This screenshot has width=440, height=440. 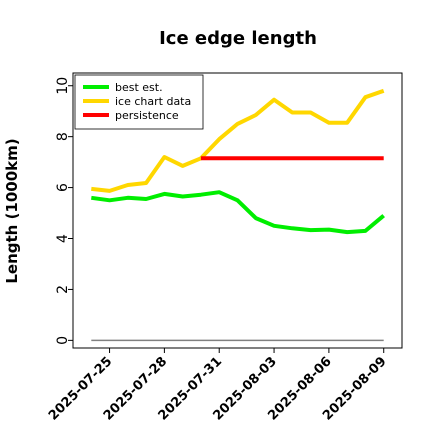 What do you see at coordinates (63, 187) in the screenshot?
I see `y-tick-label: 6` at bounding box center [63, 187].